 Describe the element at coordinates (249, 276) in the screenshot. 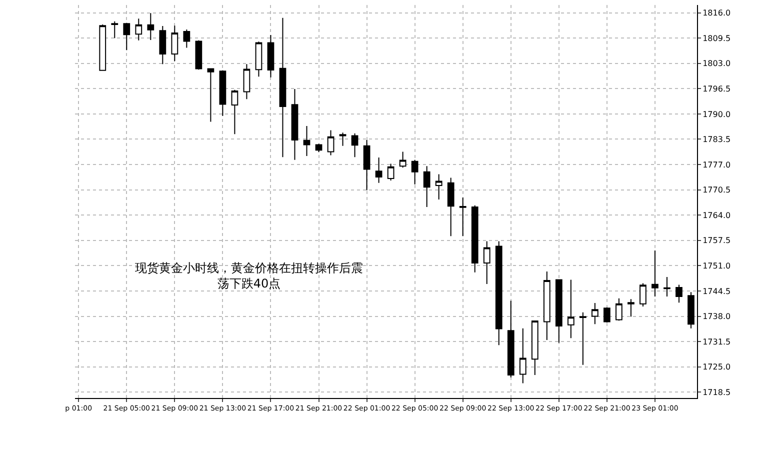

I see `annotation: 现货黄金小时线，黄金价格在扭转操作后震荡下跌40点` at that location.